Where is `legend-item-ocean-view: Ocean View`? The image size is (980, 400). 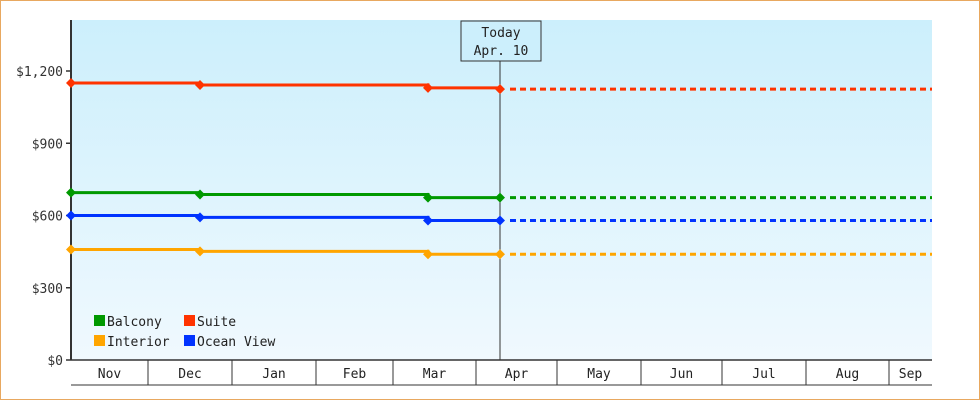
legend-item-ocean-view: Ocean View is located at coordinates (229, 342).